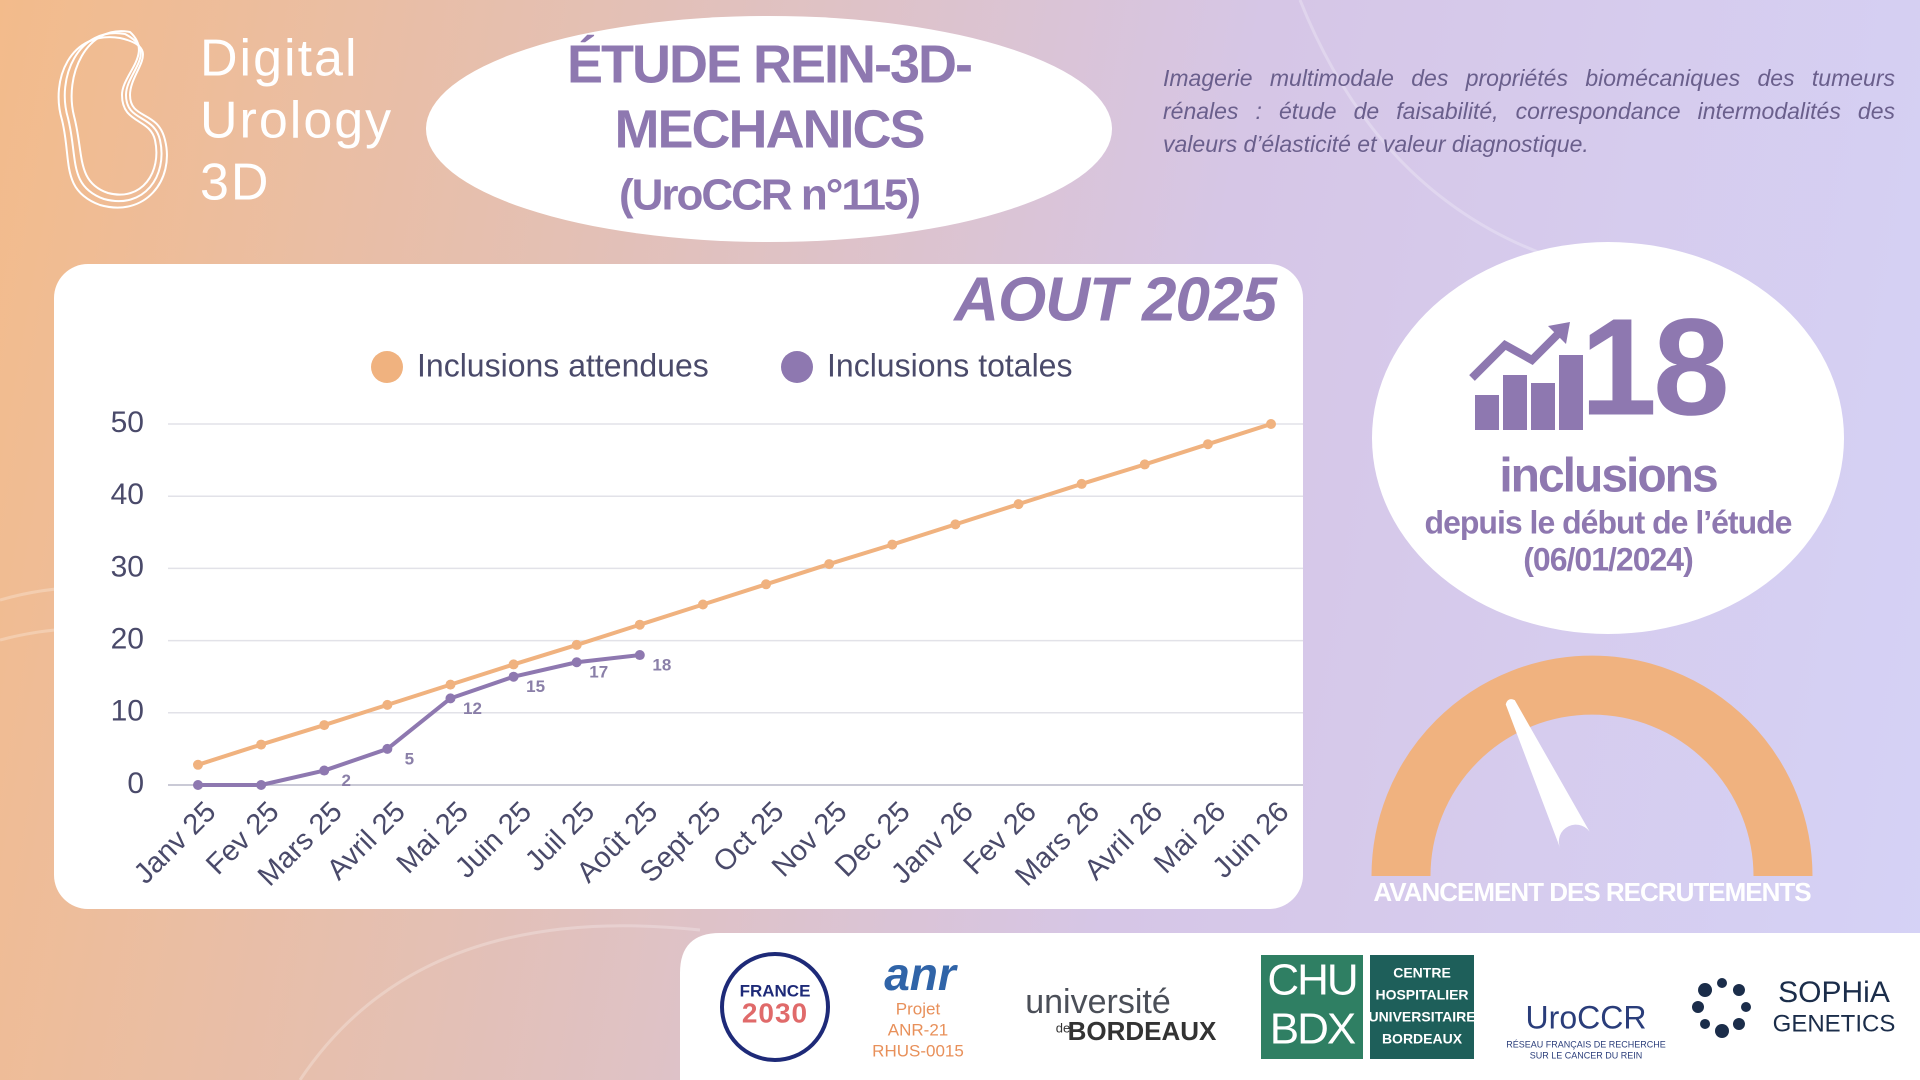 The height and width of the screenshot is (1080, 1920). I want to click on legend-label: Inclusions attendues, so click(563, 365).